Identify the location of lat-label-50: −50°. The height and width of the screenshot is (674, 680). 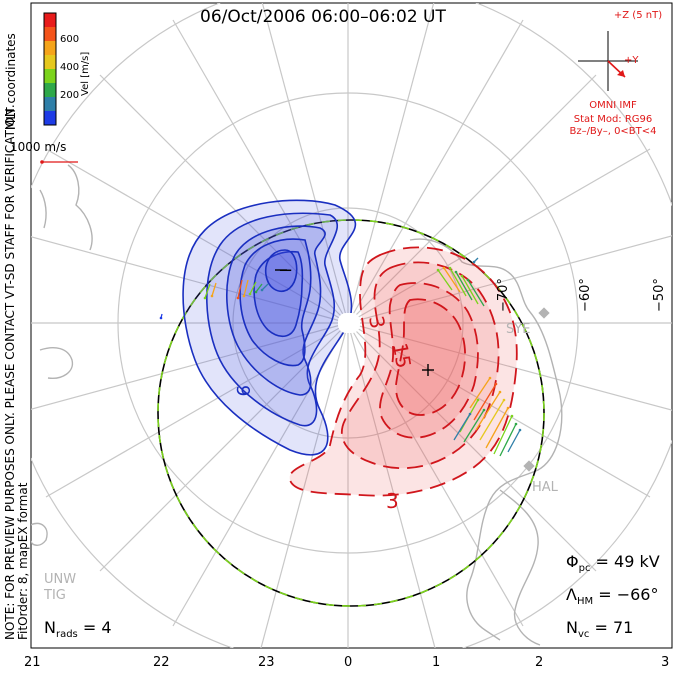
(659, 295).